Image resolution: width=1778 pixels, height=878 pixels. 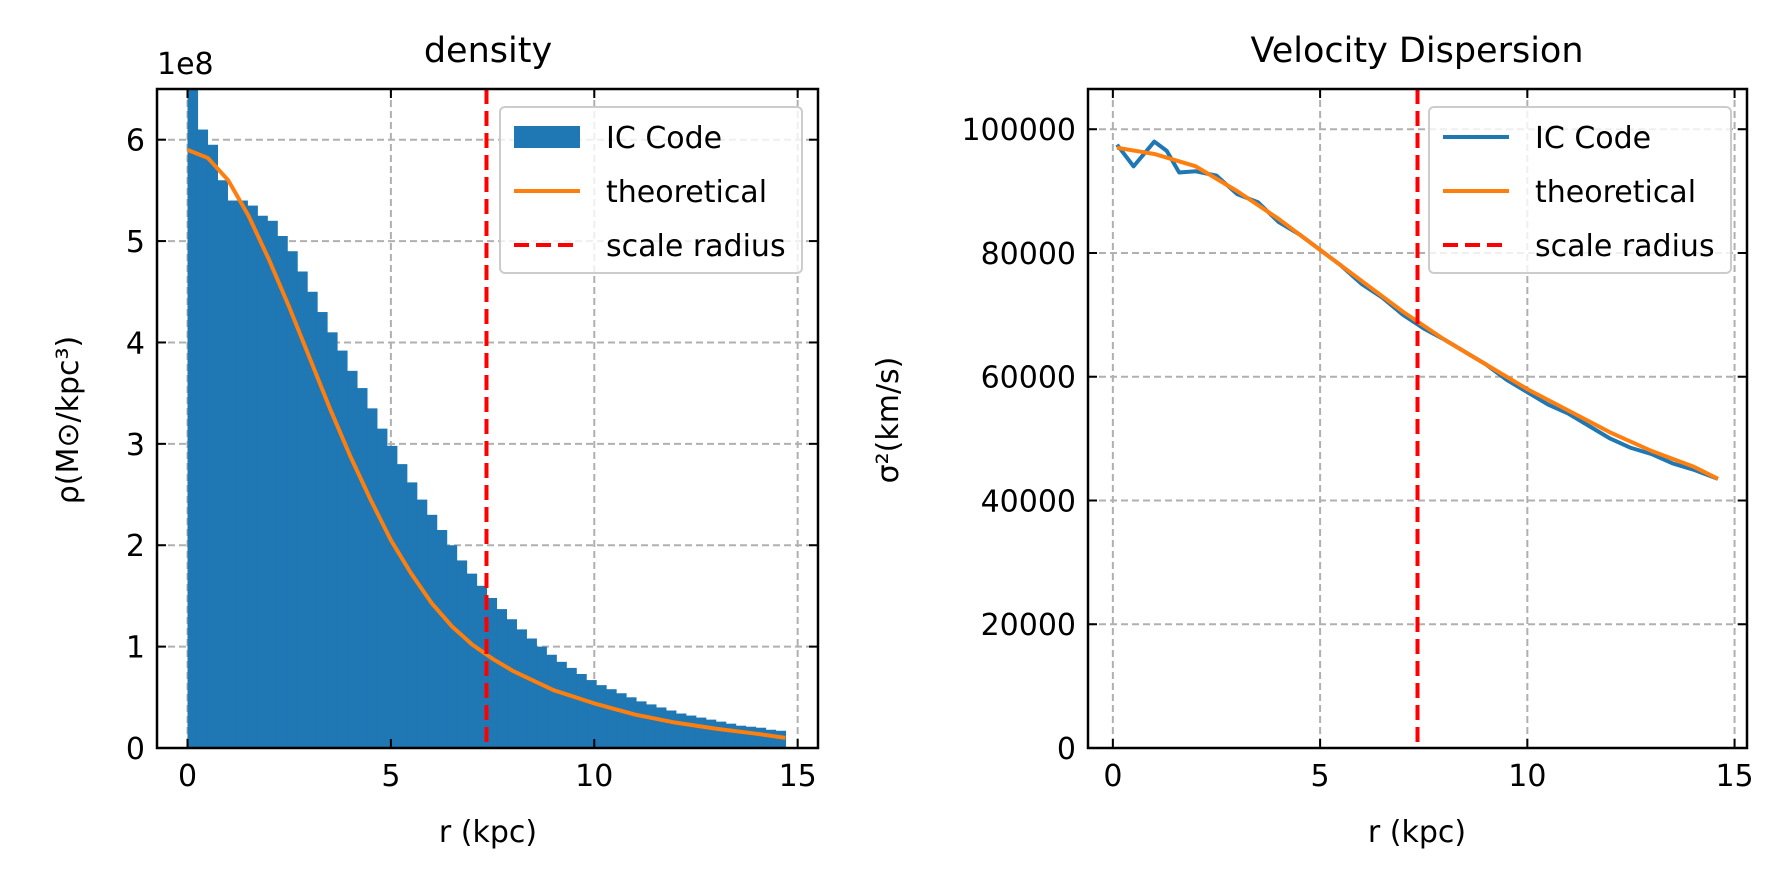 I want to click on velocity-y-tick-label: 20000, so click(x=1028, y=625).